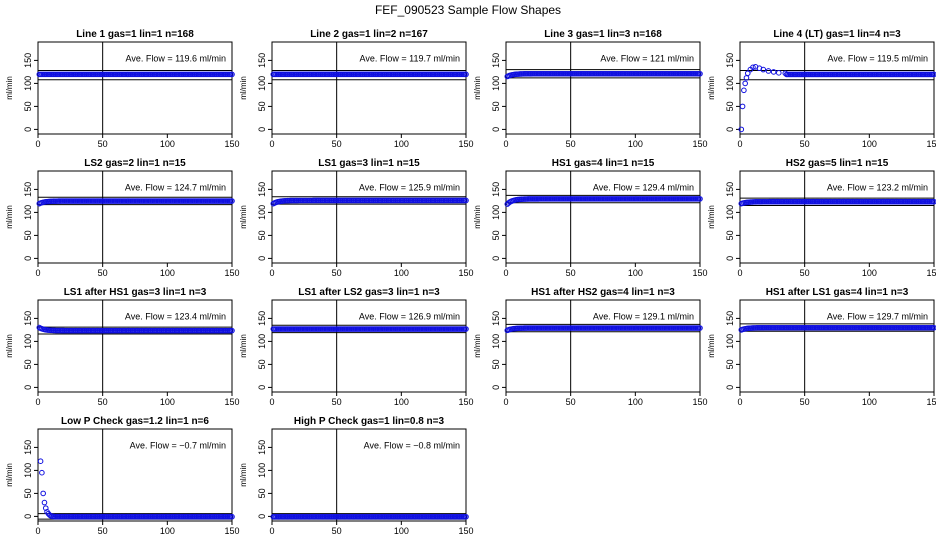  Describe the element at coordinates (643, 316) in the screenshot. I see `average-flow-annotation: Ave. Flow = 129.1 ml/min` at that location.